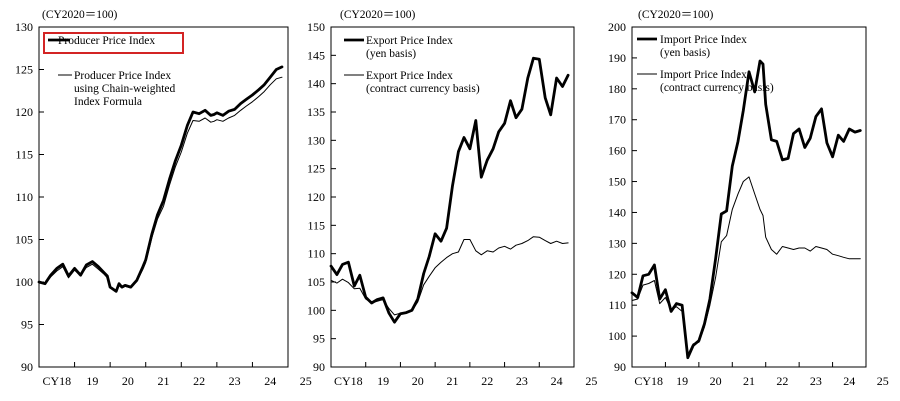 The image size is (900, 401). I want to click on y-tick-label: 170, so click(617, 120).